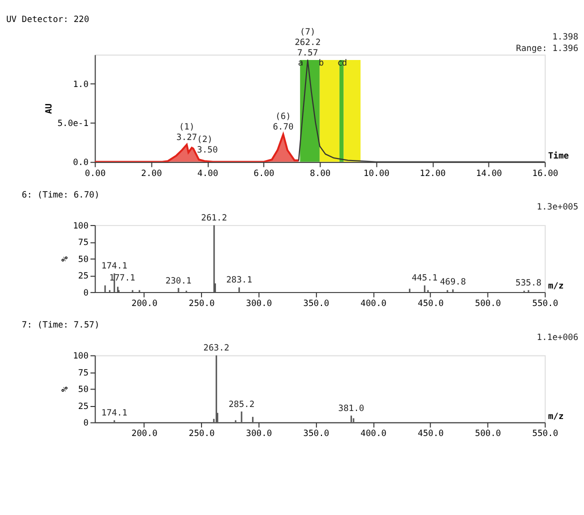  Describe the element at coordinates (557, 337) in the screenshot. I see `text: 1.1e+006` at that location.